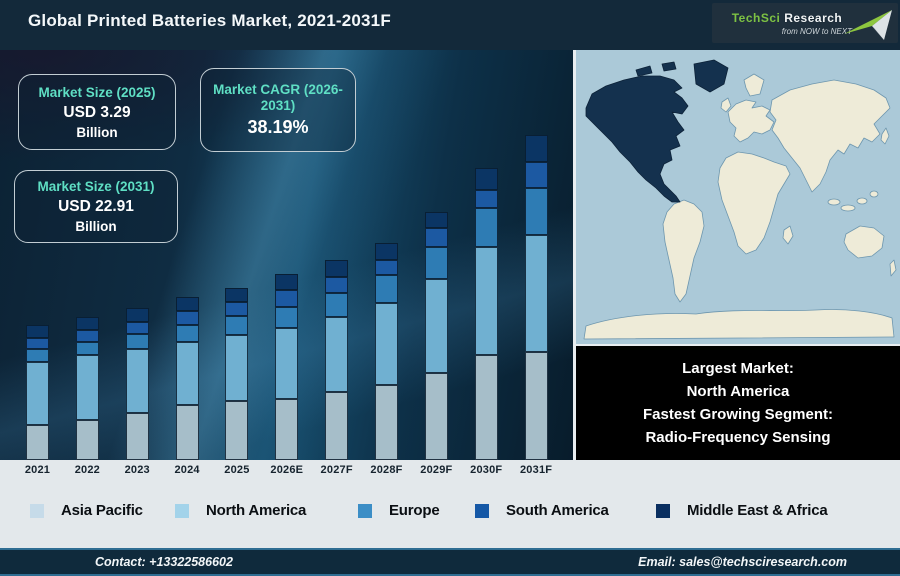  Describe the element at coordinates (414, 510) in the screenshot. I see `legend-label: Europe` at that location.